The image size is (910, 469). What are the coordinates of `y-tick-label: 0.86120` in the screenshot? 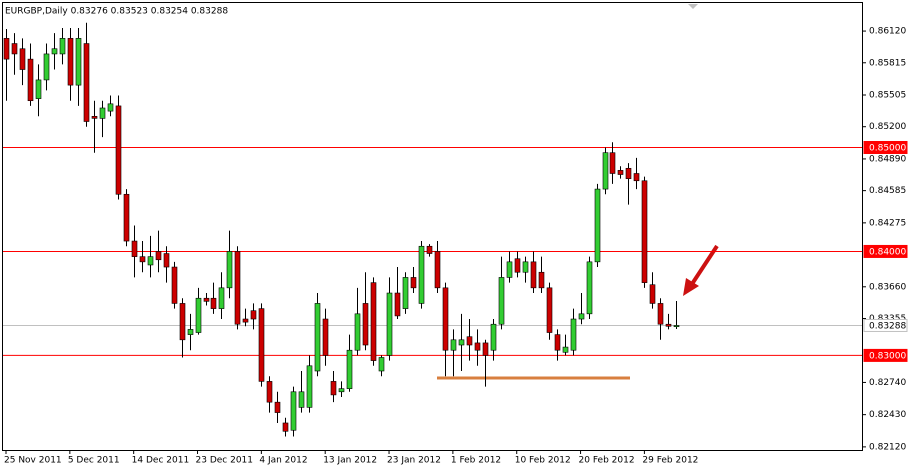 It's located at (887, 32).